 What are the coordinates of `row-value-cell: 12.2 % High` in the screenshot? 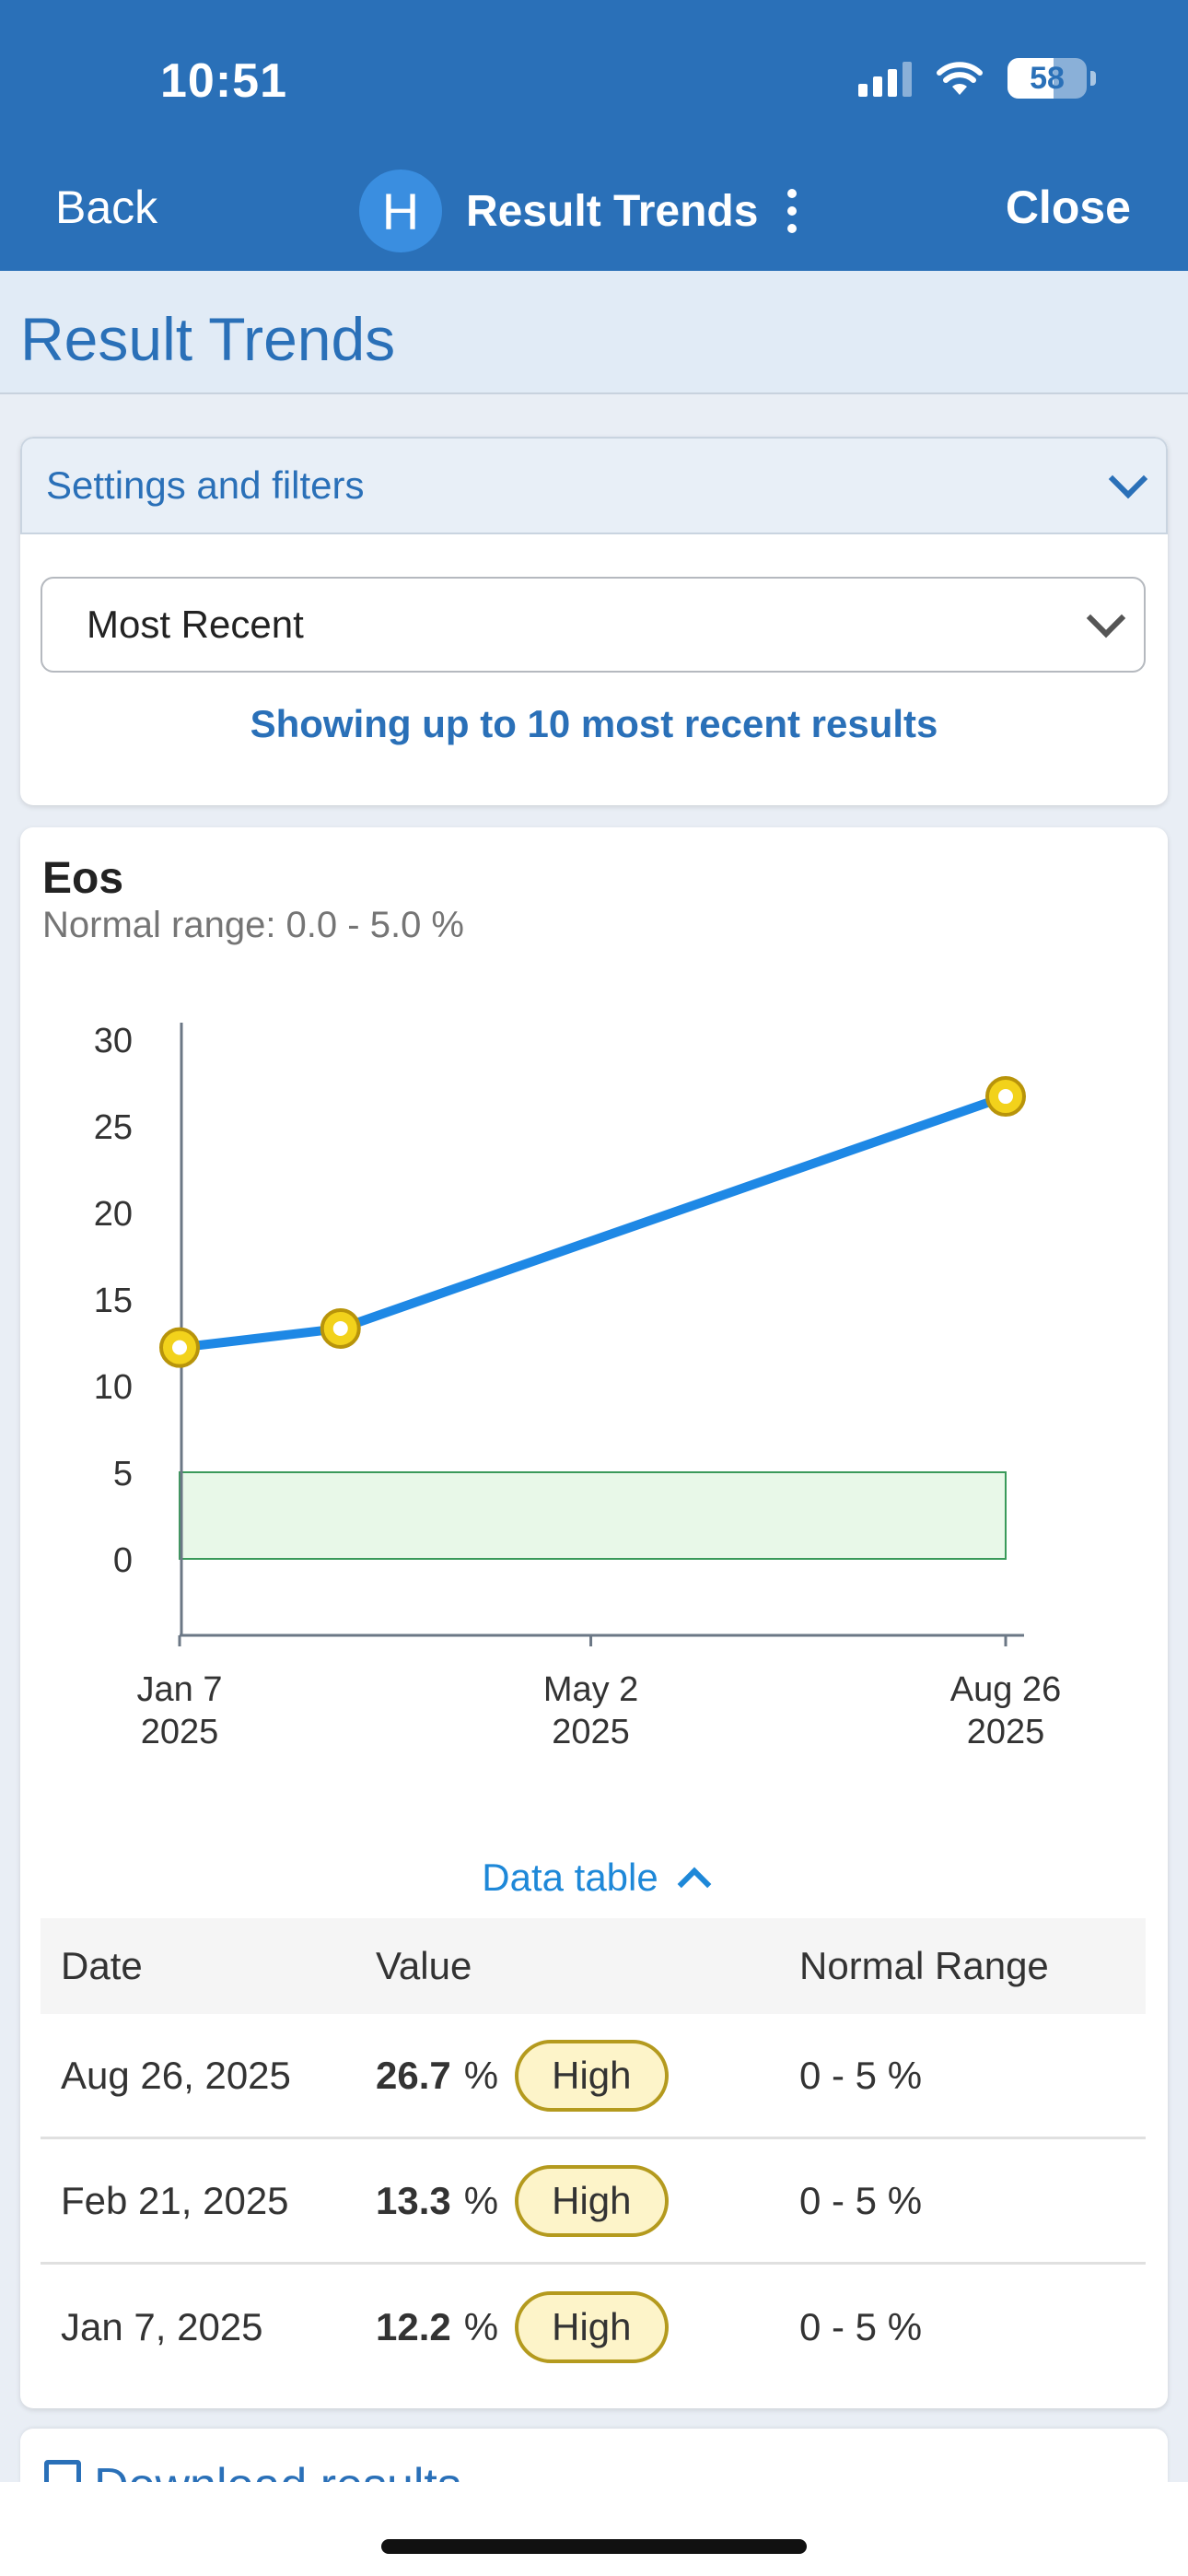 It's located at (587, 2327).